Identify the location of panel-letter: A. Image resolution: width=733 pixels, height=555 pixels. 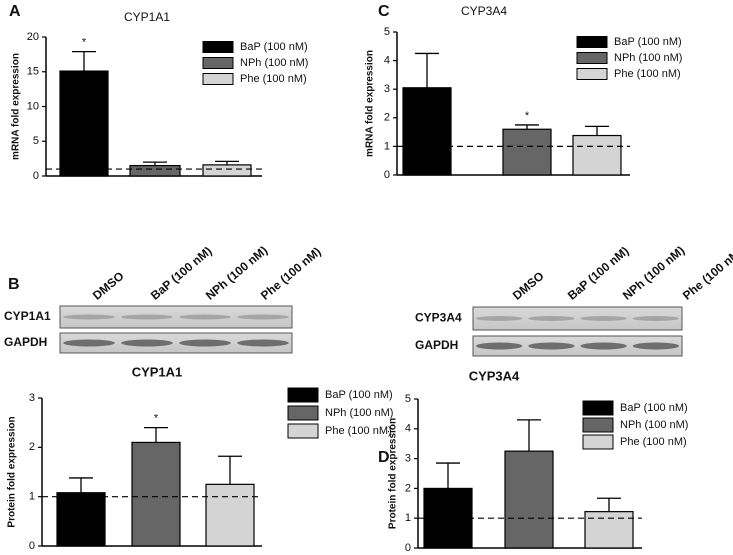
(15, 11).